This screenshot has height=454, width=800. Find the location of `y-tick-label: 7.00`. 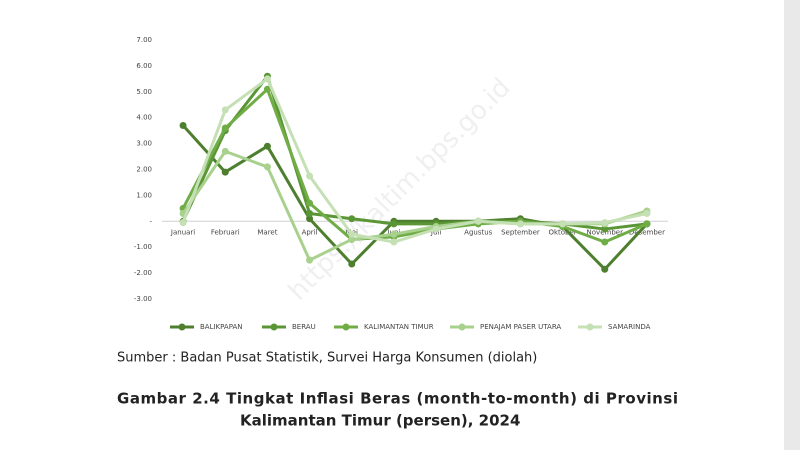

y-tick-label: 7.00 is located at coordinates (144, 40).